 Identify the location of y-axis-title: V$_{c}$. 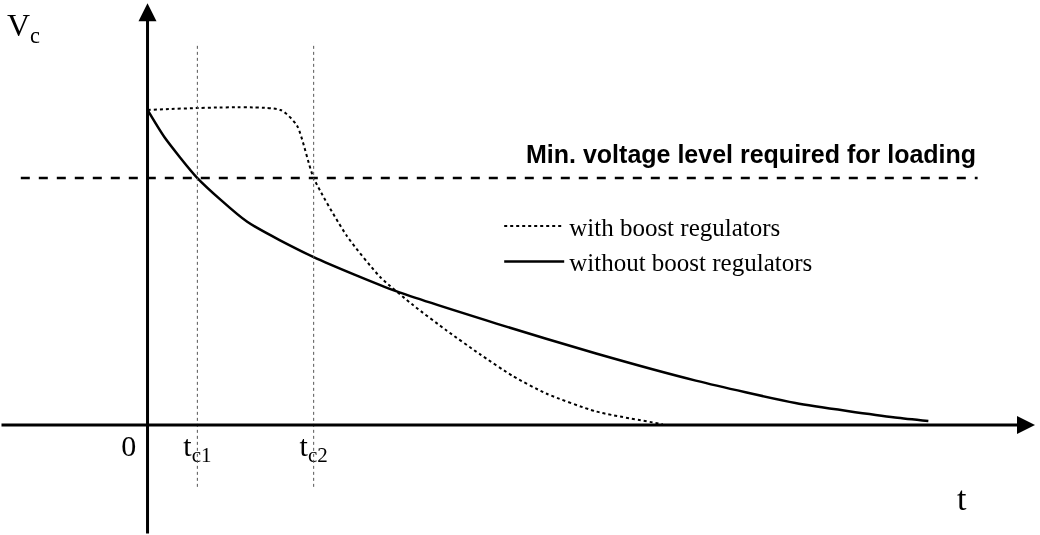
(24, 27).